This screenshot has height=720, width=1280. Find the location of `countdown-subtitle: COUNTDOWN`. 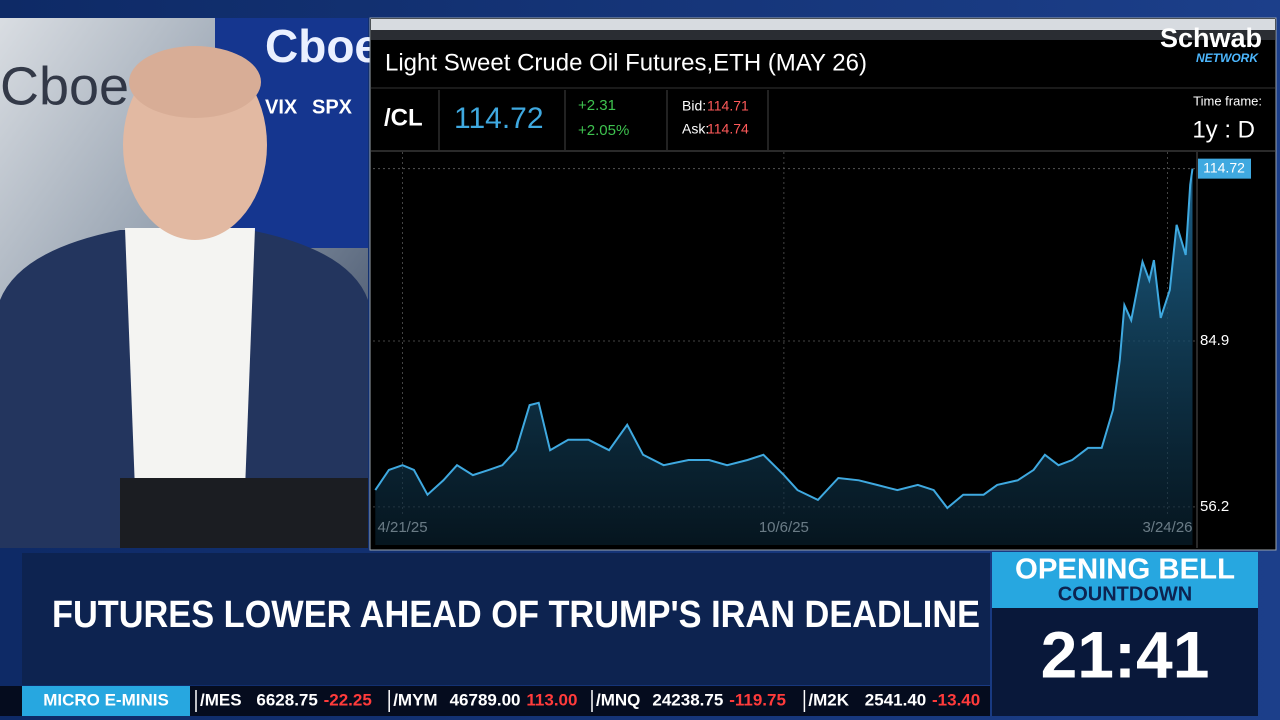

countdown-subtitle: COUNTDOWN is located at coordinates (1125, 594).